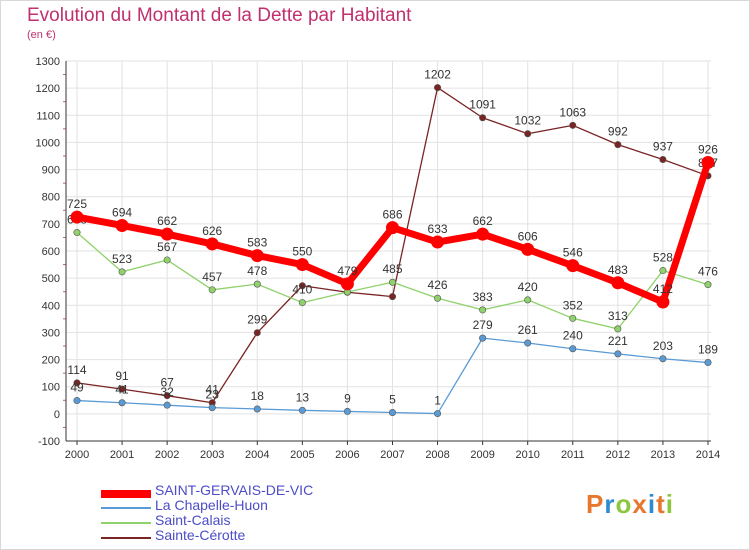  What do you see at coordinates (669, 504) in the screenshot?
I see `logo-letter: i` at bounding box center [669, 504].